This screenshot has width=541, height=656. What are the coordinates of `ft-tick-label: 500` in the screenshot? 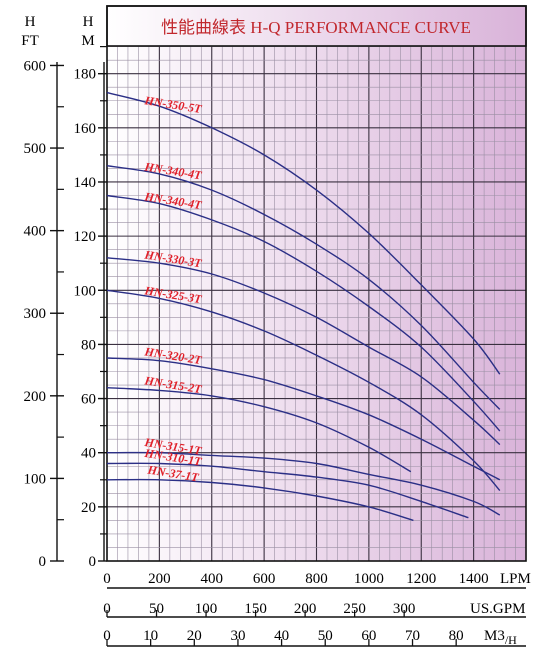 It's located at (35, 149).